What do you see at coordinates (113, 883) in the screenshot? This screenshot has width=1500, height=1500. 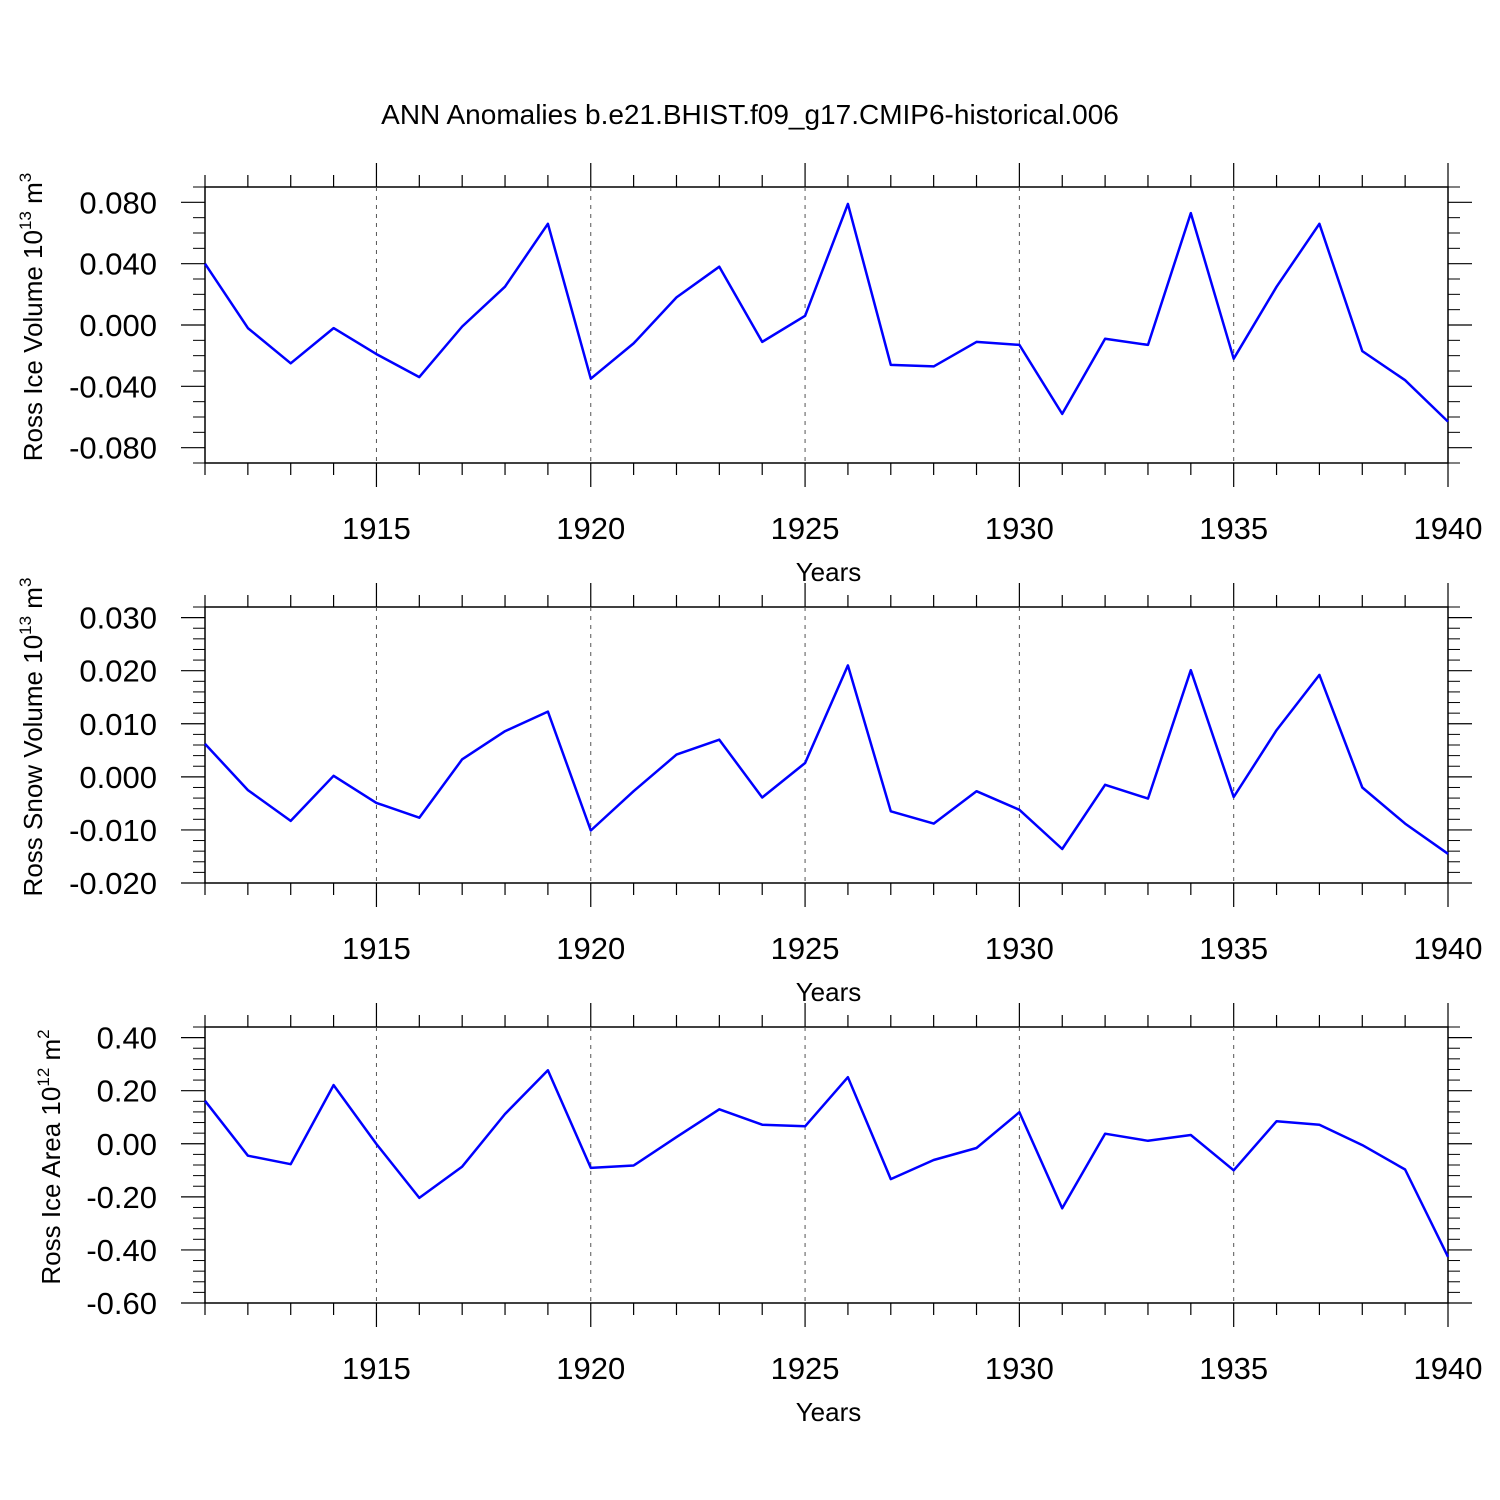 I see `y-tick-label: -0.020` at bounding box center [113, 883].